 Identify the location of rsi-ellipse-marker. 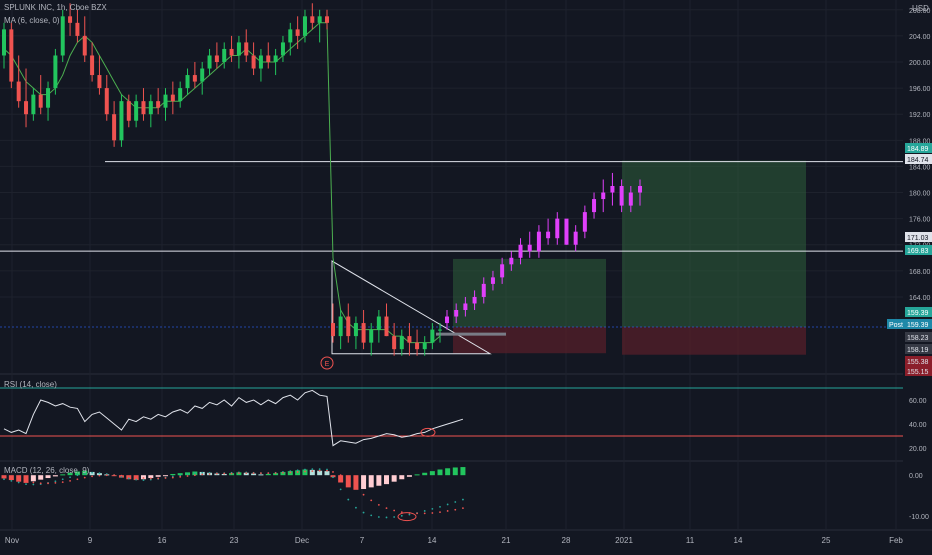
(428, 432).